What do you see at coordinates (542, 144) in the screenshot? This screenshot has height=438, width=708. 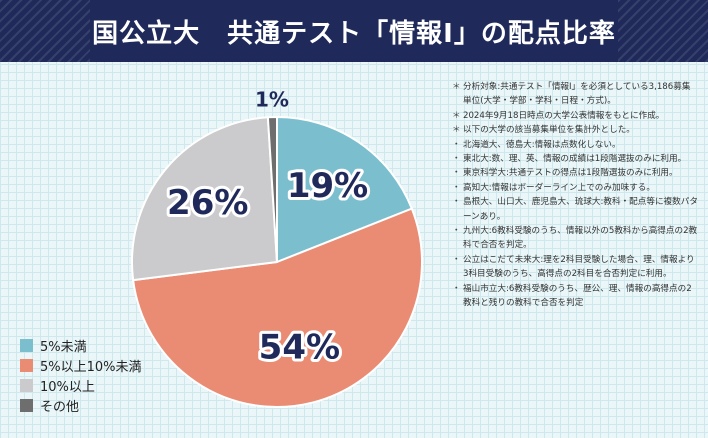 I see `note-text: 北海道大、徳島大:情報は点数化しない。` at bounding box center [542, 144].